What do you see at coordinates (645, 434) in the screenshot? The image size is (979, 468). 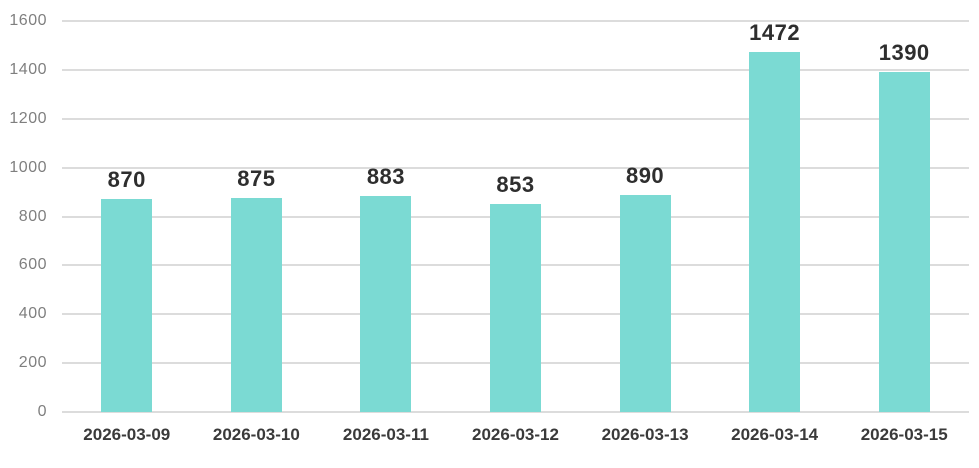 I see `x-axis-category-label: 2026-03-13` at bounding box center [645, 434].